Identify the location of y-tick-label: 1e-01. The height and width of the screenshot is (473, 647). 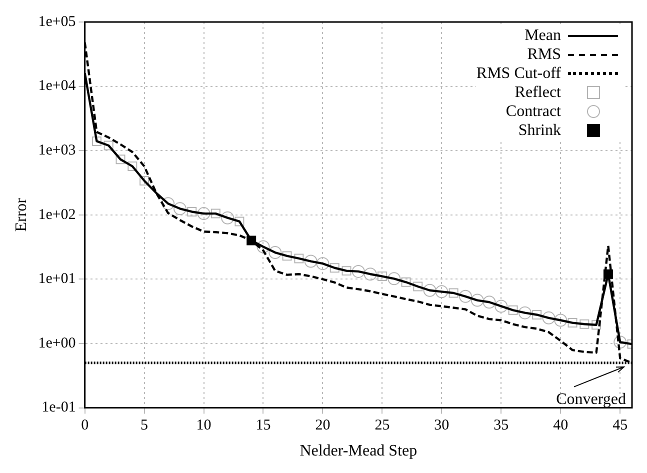
(59, 408).